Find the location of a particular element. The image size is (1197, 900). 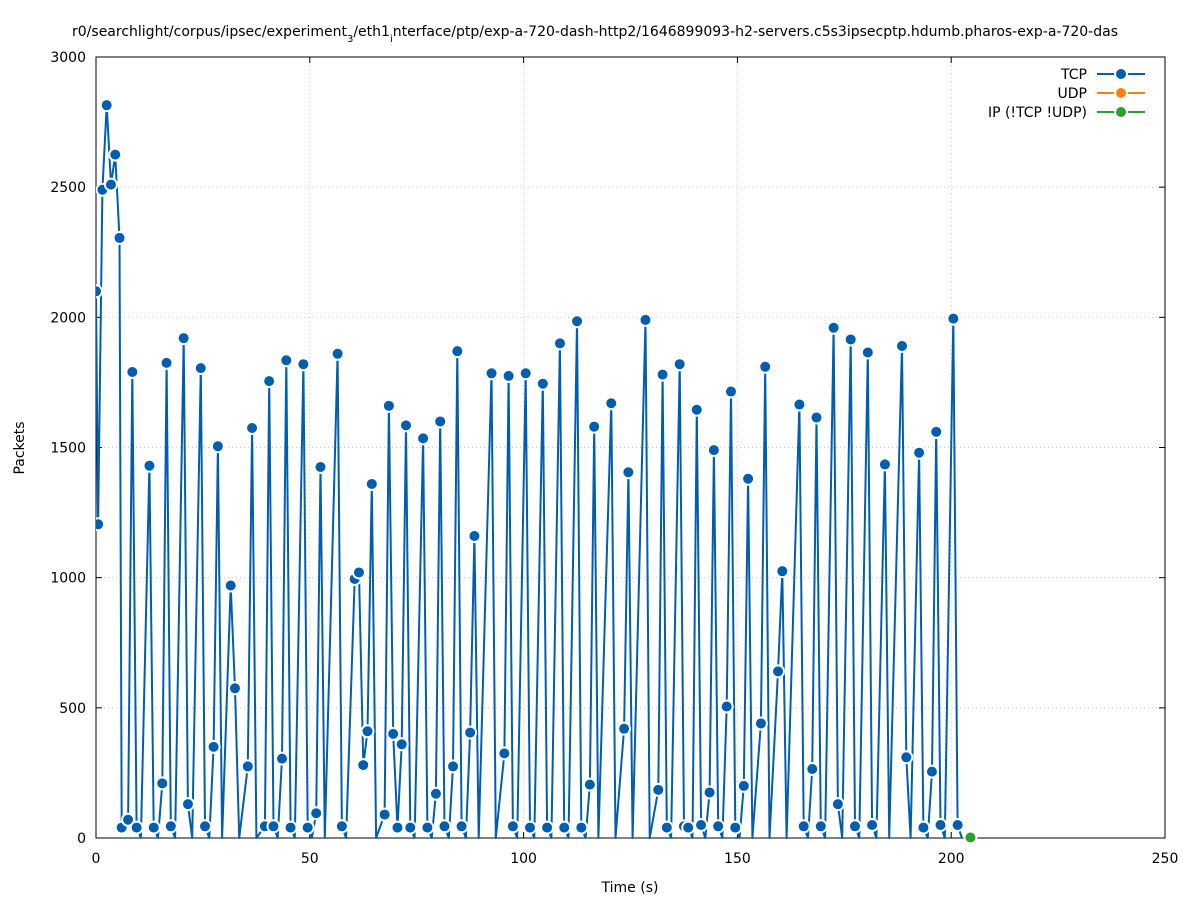

legend: TCP UDP IP (!TCP !UDP) is located at coordinates (1066, 94).